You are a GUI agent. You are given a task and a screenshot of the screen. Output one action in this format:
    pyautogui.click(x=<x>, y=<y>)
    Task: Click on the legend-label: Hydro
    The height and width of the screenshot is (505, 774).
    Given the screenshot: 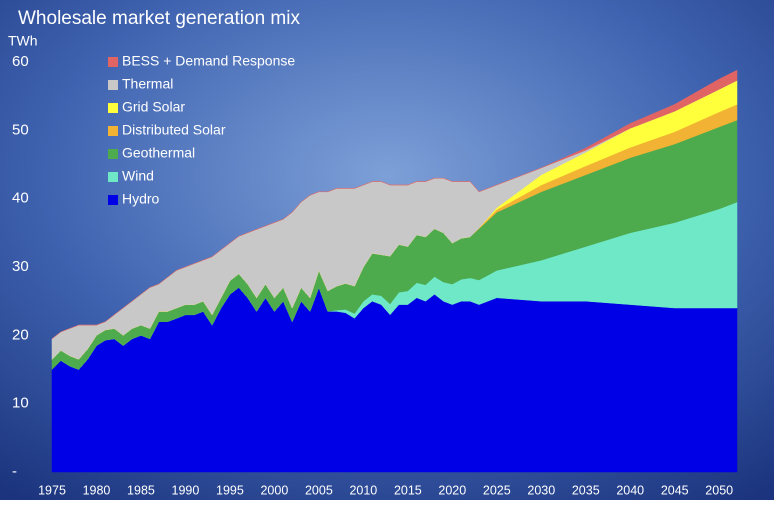 What is the action you would take?
    pyautogui.click(x=141, y=199)
    